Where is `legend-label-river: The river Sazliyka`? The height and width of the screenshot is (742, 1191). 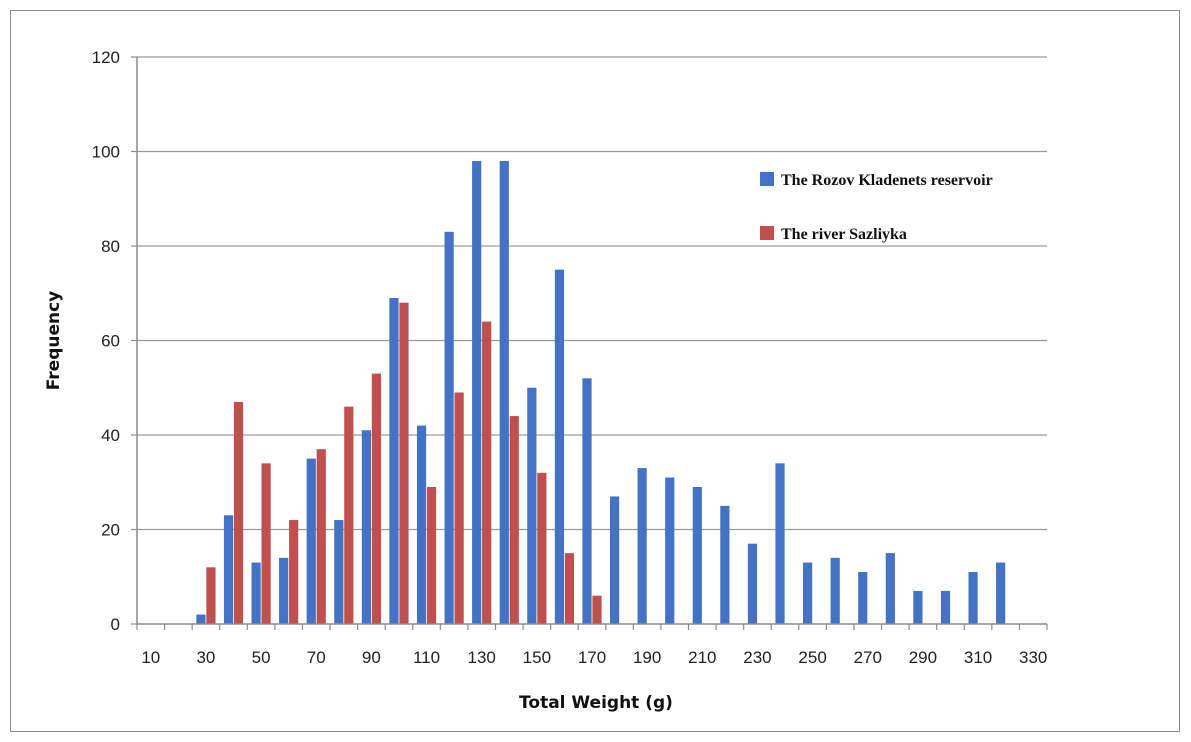
legend-label-river: The river Sazliyka is located at coordinates (844, 234).